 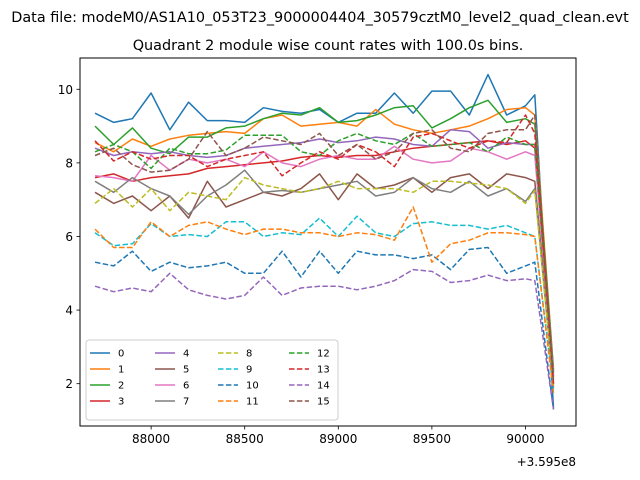 I want to click on legend-label-8: 8, so click(x=249, y=354).